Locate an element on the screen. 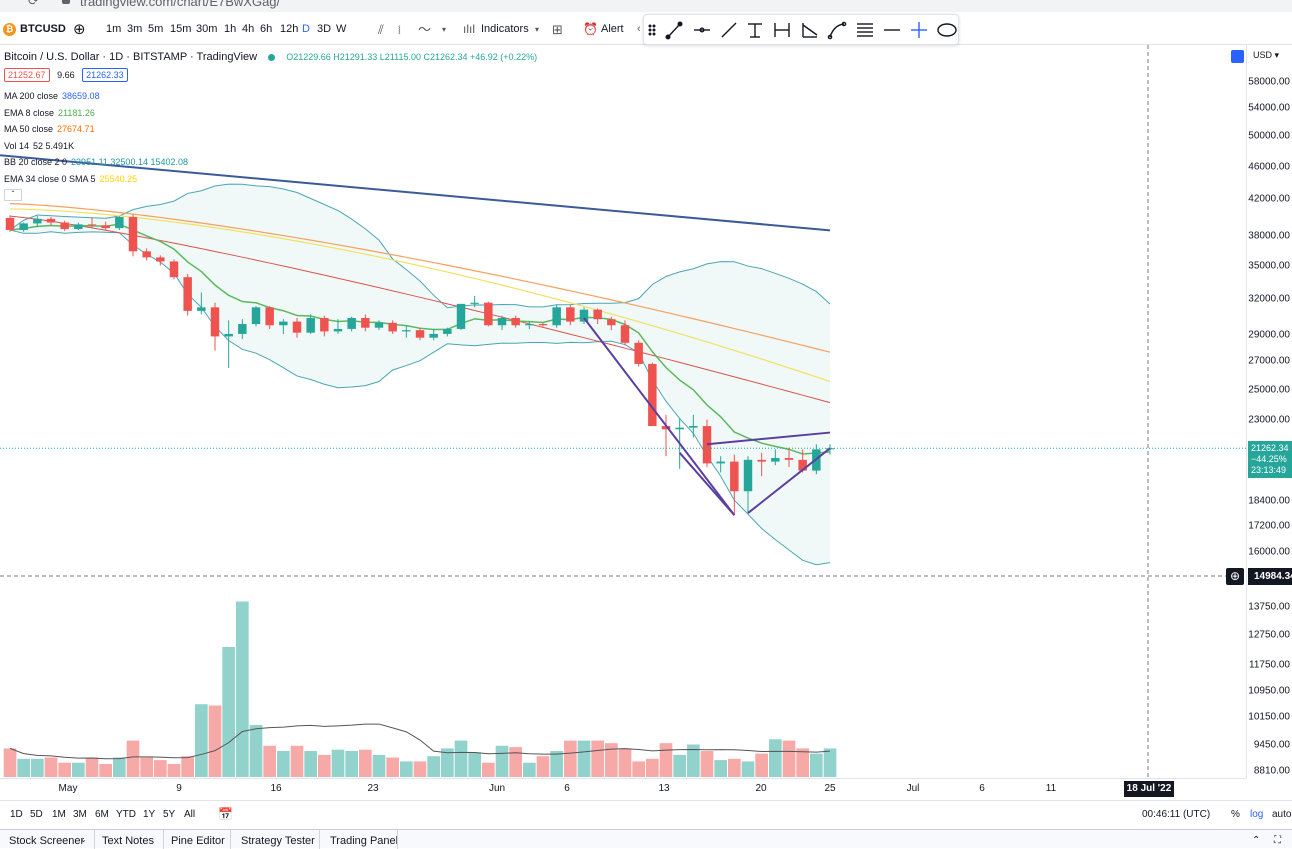  range-1M: 1M is located at coordinates (59, 814).